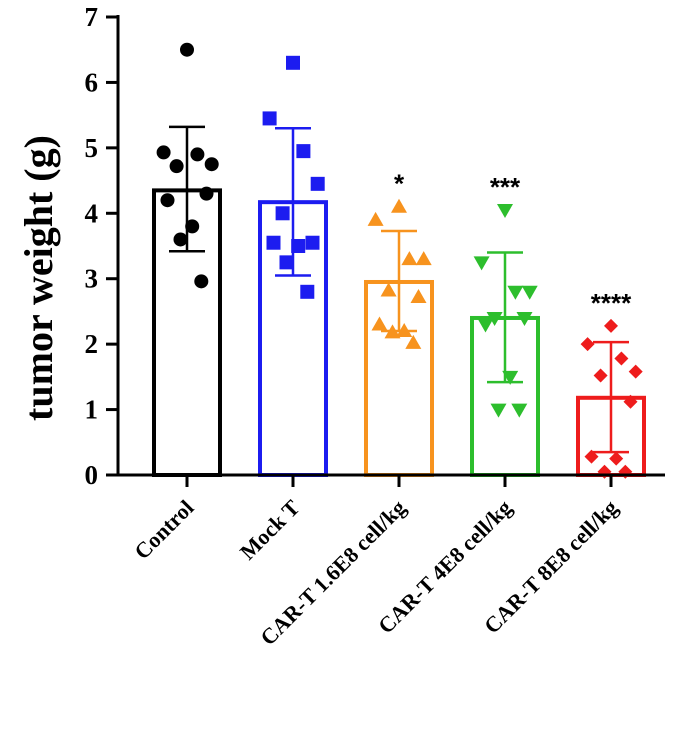 This screenshot has height=745, width=696. What do you see at coordinates (92, 279) in the screenshot?
I see `y-tick-label: 3` at bounding box center [92, 279].